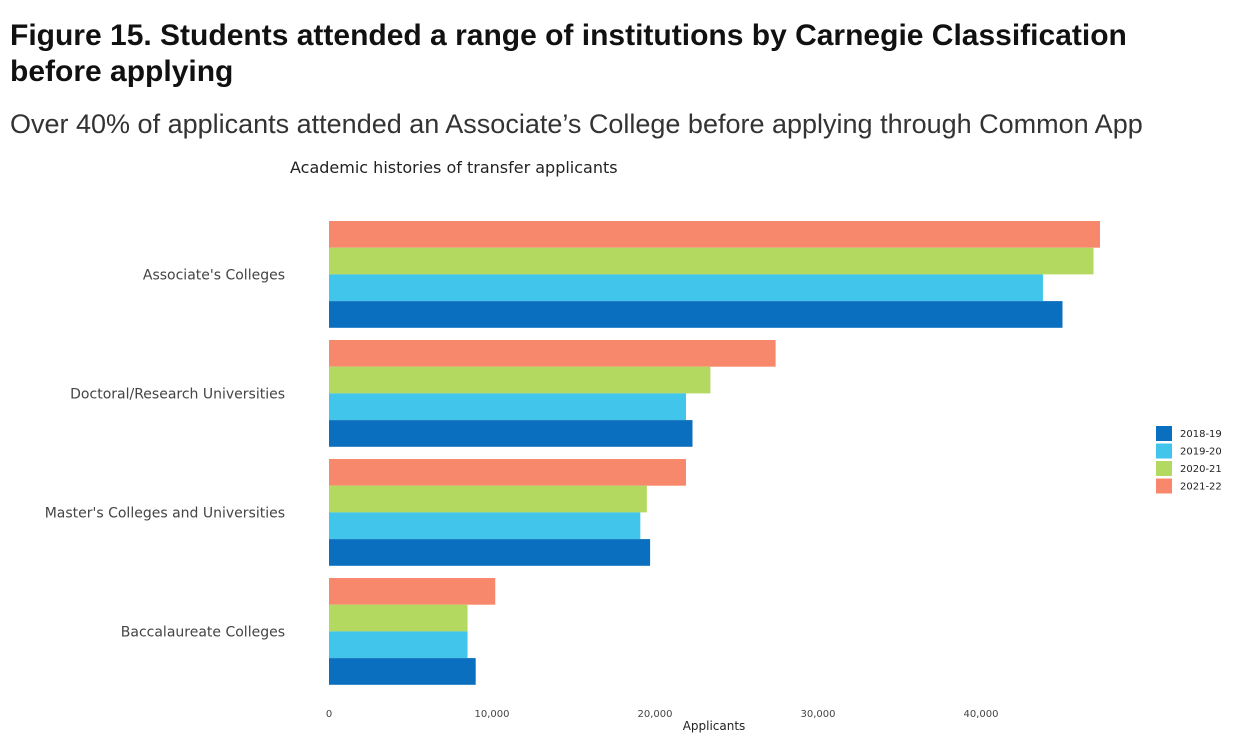 The image size is (1235, 740). Describe the element at coordinates (818, 714) in the screenshot. I see `x-tick-label: 30,000` at that location.